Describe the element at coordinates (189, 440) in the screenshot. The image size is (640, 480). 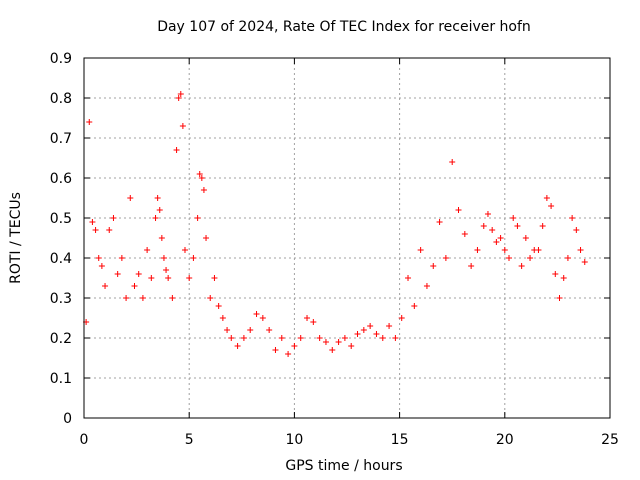
I see `x-tick-label: 5` at that location.